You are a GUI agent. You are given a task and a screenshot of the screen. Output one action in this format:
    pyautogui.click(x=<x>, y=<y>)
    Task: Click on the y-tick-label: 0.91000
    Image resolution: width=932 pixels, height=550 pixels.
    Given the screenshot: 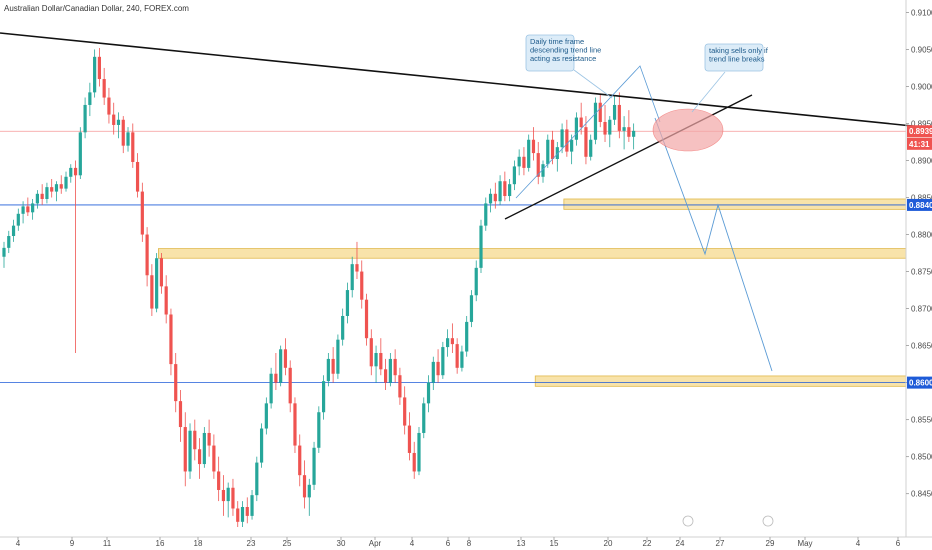 What is the action you would take?
    pyautogui.click(x=921, y=12)
    